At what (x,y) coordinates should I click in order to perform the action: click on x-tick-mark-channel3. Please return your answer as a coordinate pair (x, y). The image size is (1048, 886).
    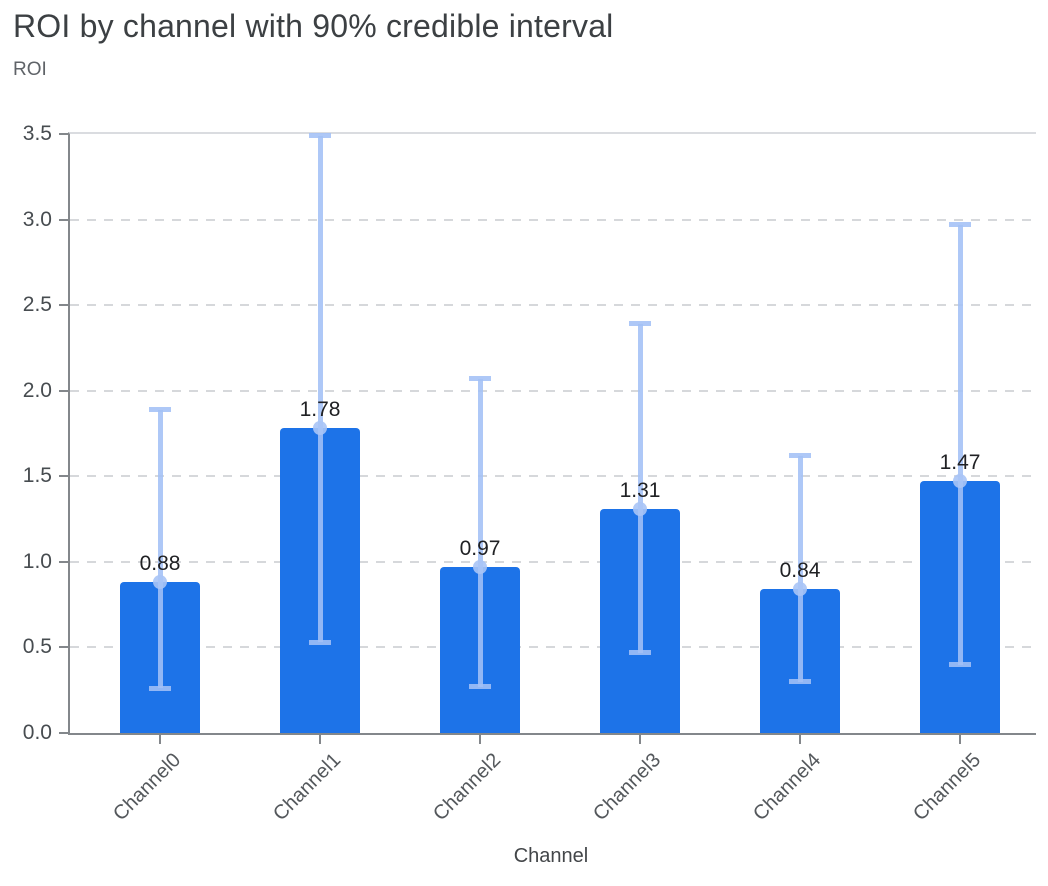
    Looking at the image, I should click on (640, 739).